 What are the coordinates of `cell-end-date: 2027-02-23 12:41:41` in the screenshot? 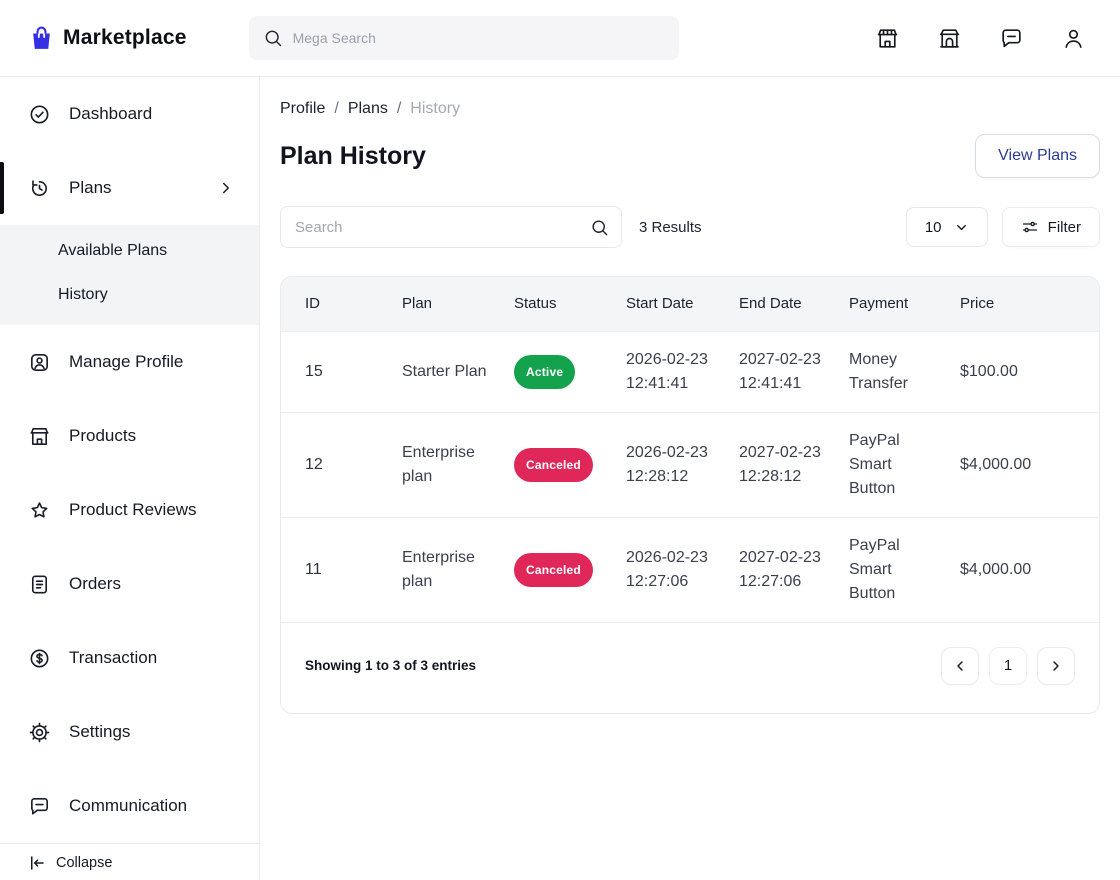 It's located at (784, 371).